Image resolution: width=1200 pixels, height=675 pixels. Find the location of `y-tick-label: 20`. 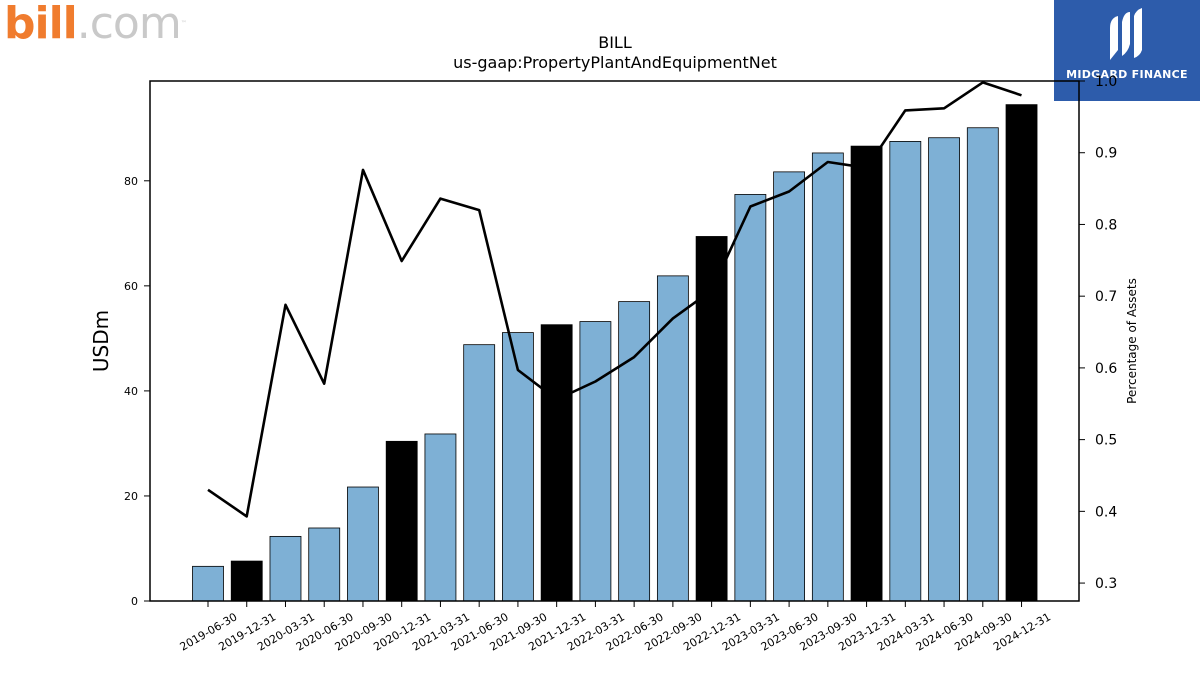

y-tick-label: 20 is located at coordinates (131, 496).